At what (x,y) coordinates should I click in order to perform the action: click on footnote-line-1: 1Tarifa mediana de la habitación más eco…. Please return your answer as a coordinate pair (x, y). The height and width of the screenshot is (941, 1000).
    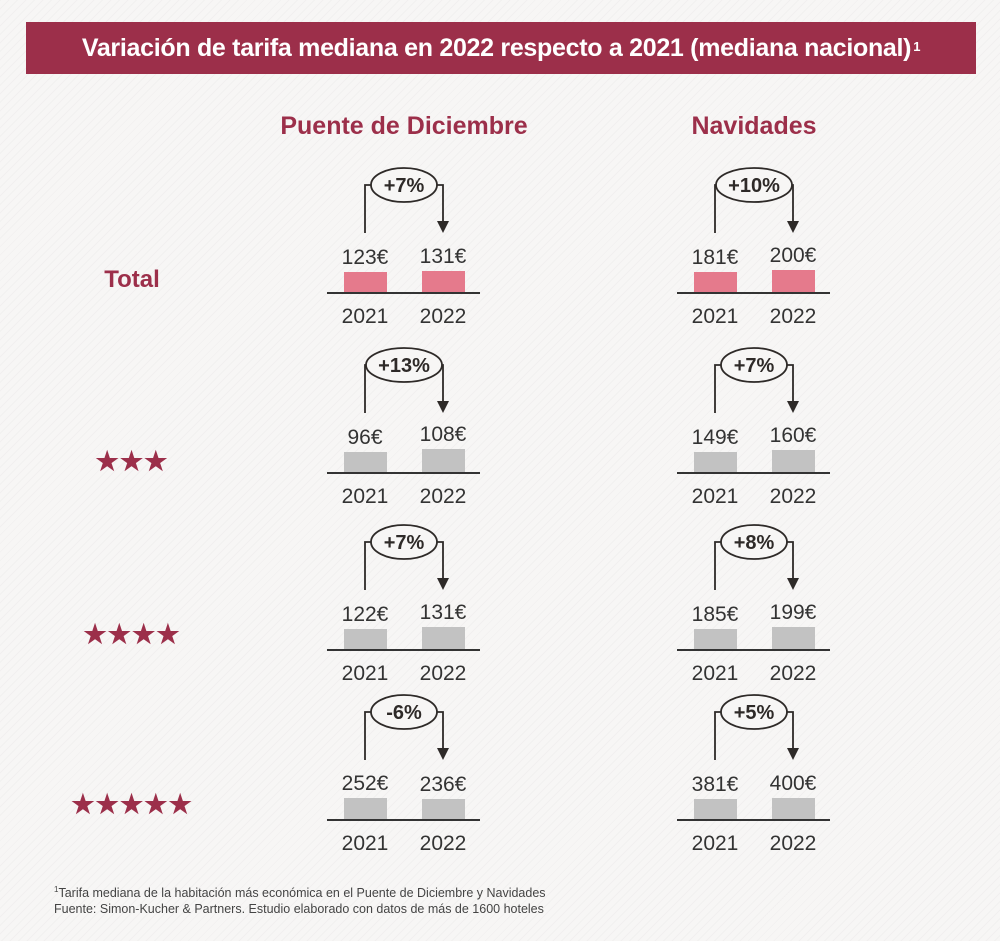
    Looking at the image, I should click on (300, 893).